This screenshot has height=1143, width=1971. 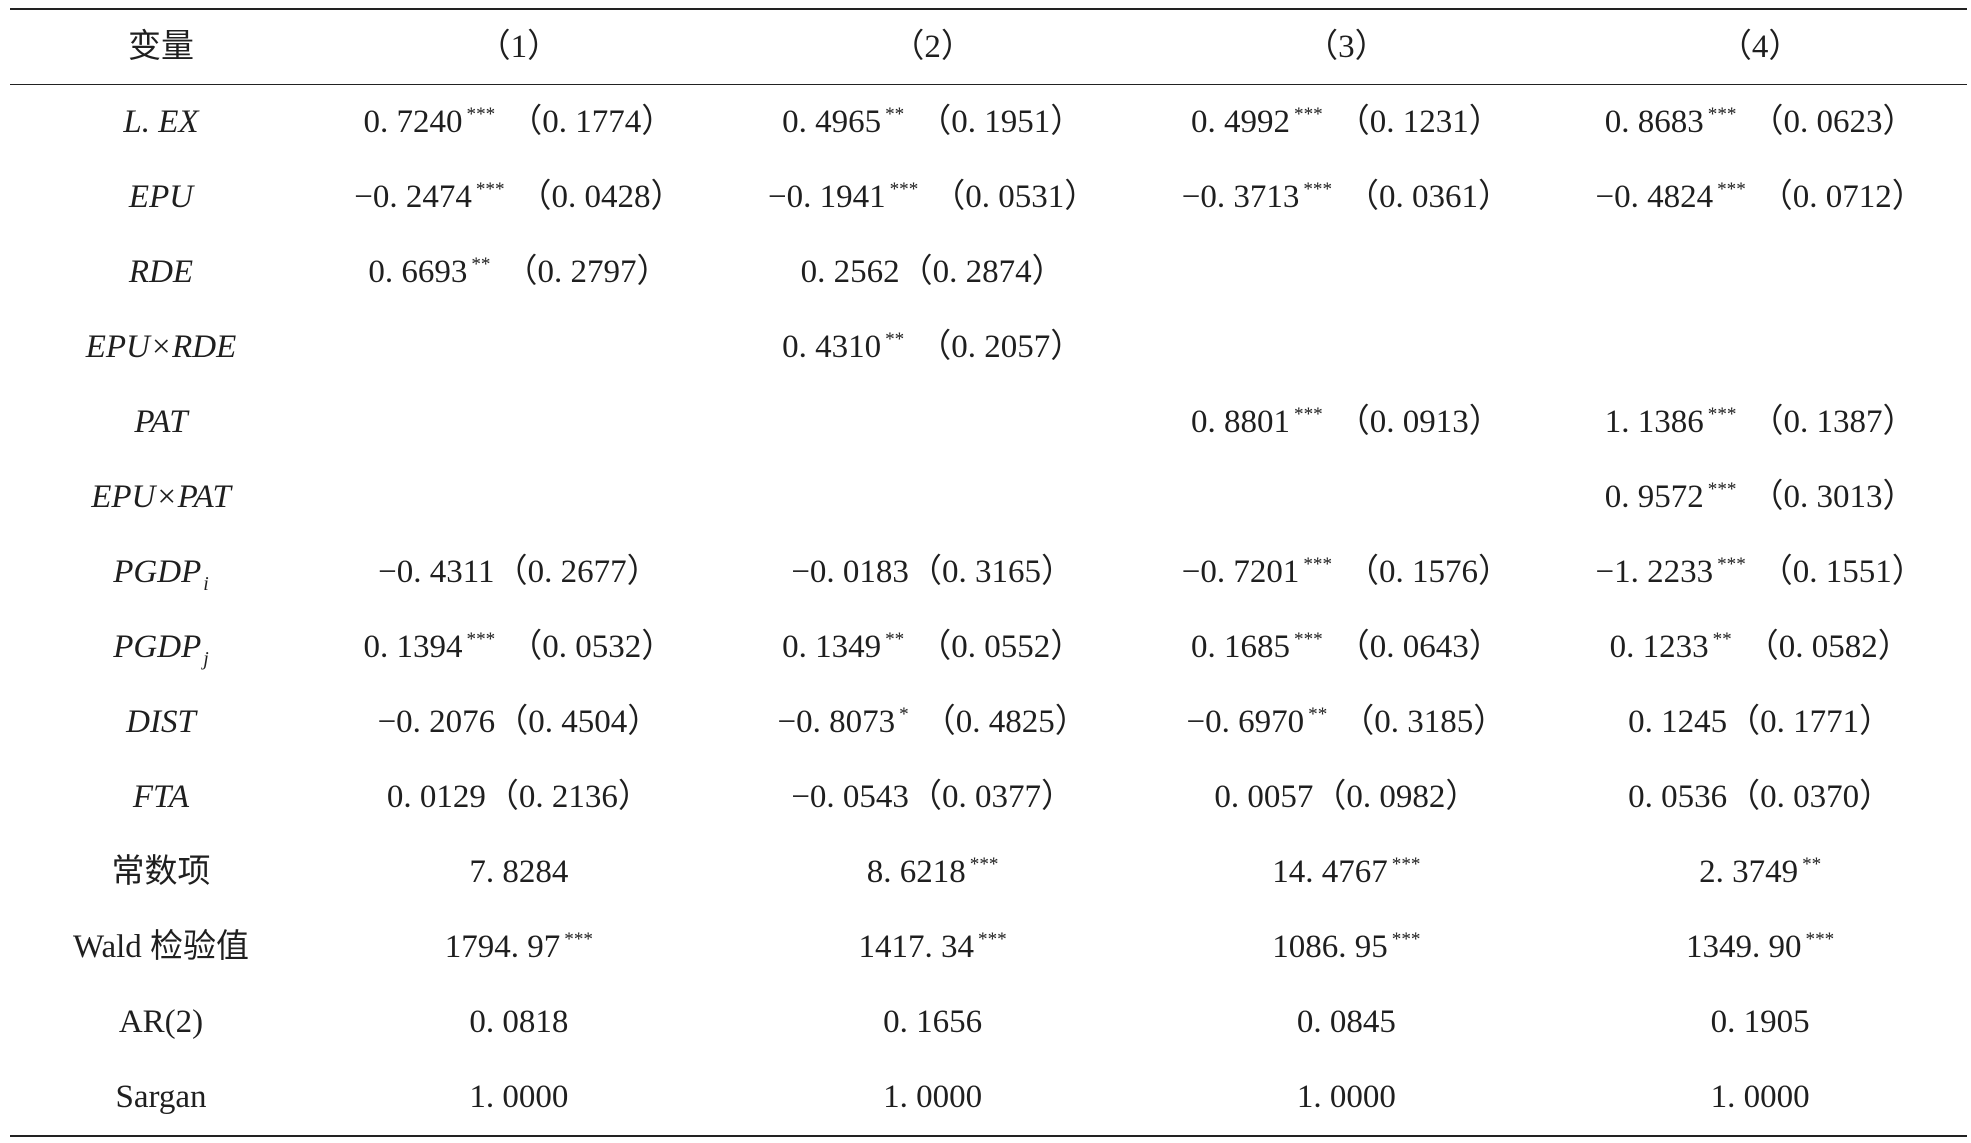 I want to click on coefficient: 14. 4767, so click(x=1330, y=872).